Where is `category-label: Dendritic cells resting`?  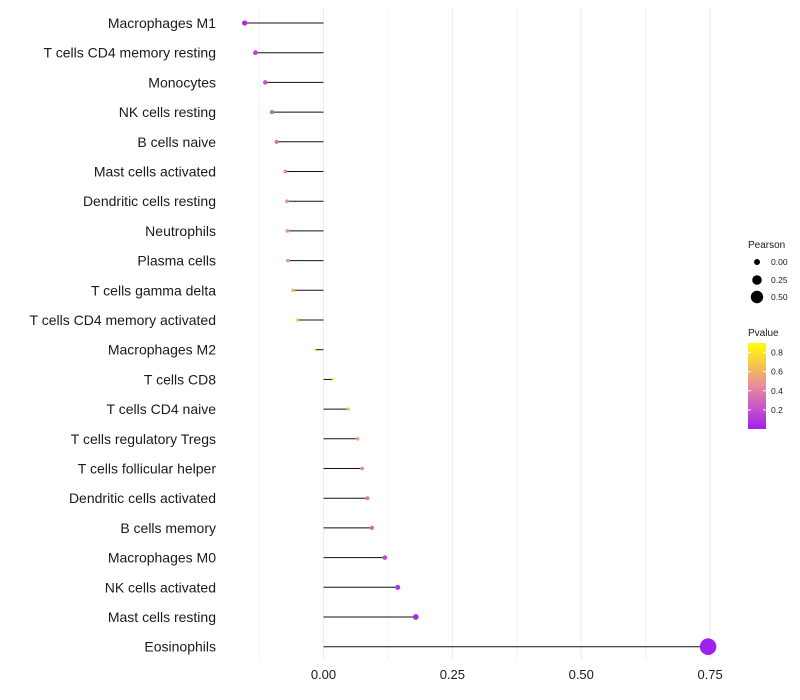 category-label: Dendritic cells resting is located at coordinates (149, 201).